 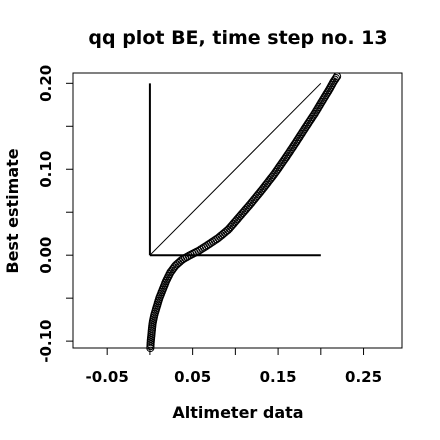 What do you see at coordinates (107, 377) in the screenshot?
I see `x-tick-label: -0.05` at bounding box center [107, 377].